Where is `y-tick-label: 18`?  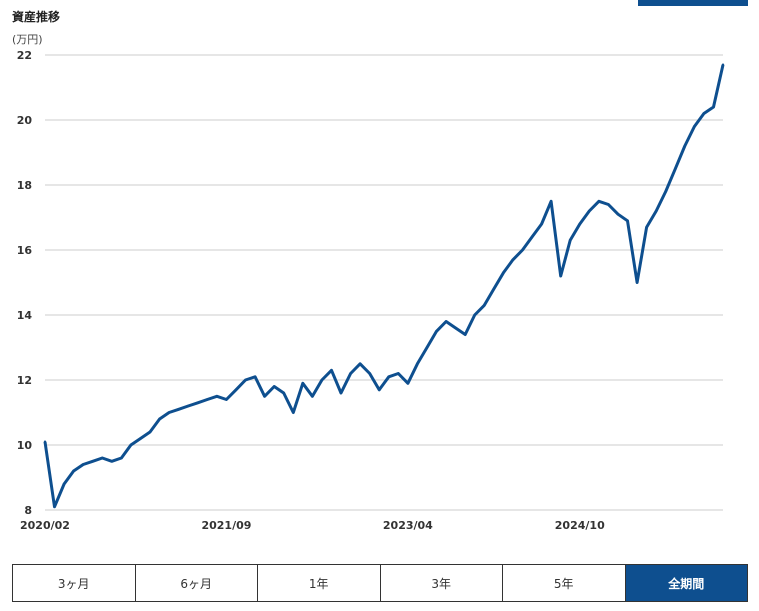 y-tick-label: 18 is located at coordinates (24, 185).